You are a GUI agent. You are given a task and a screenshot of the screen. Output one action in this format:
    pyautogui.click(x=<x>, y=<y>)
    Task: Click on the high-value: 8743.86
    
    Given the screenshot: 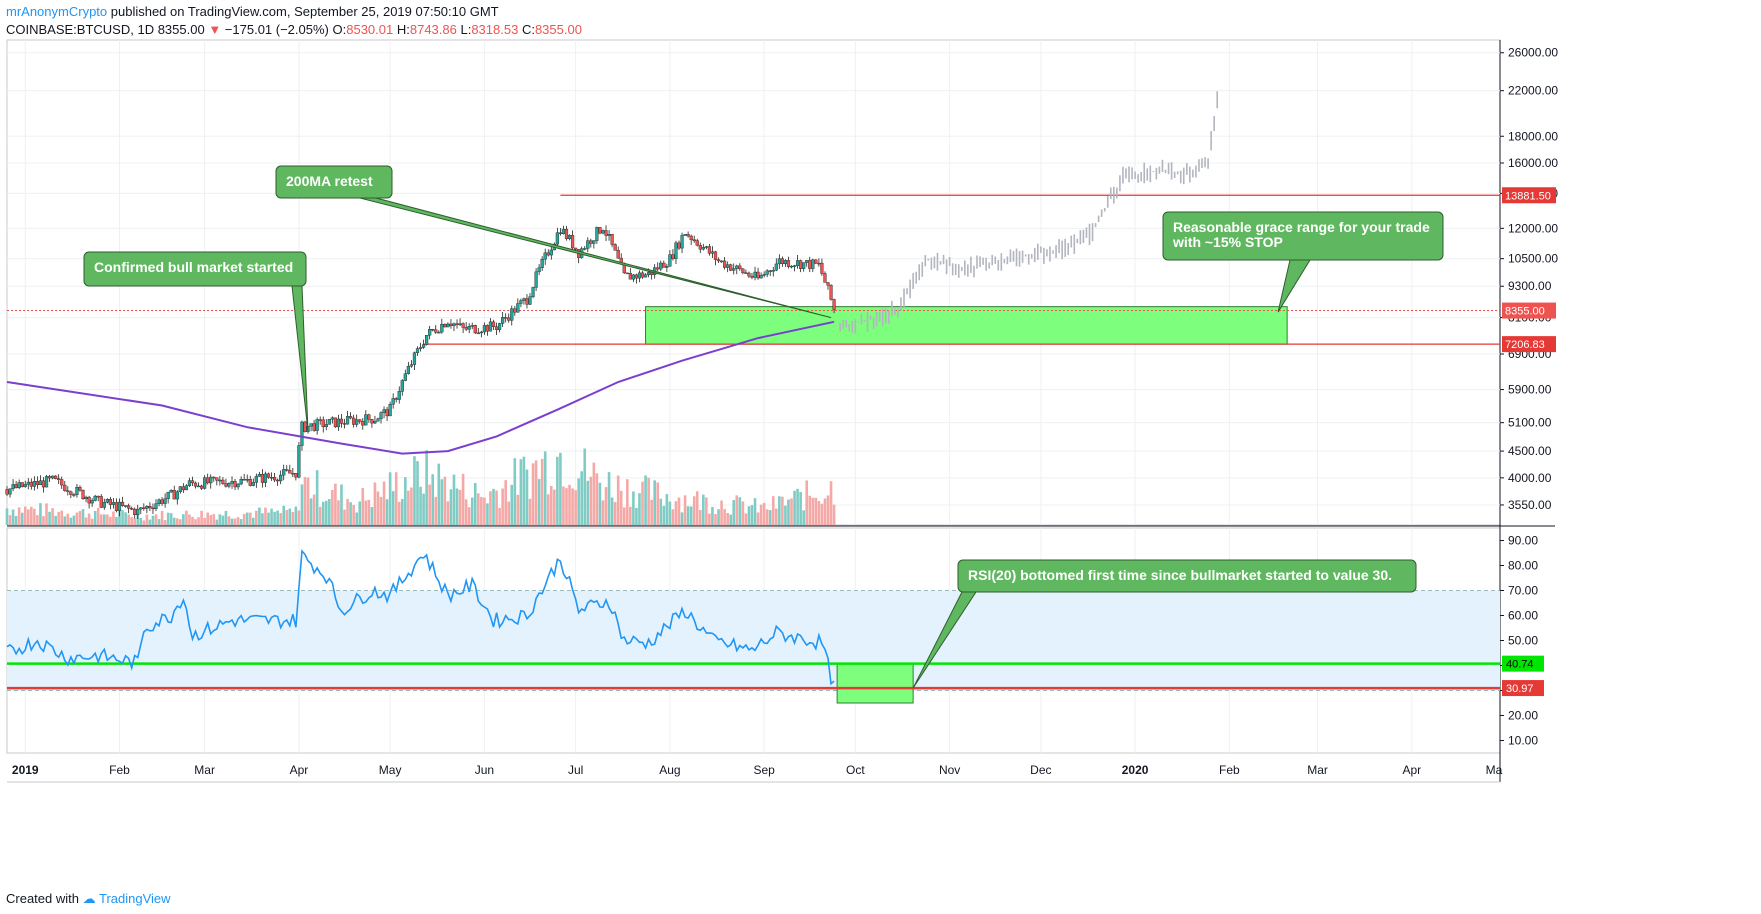 What is the action you would take?
    pyautogui.click(x=433, y=29)
    